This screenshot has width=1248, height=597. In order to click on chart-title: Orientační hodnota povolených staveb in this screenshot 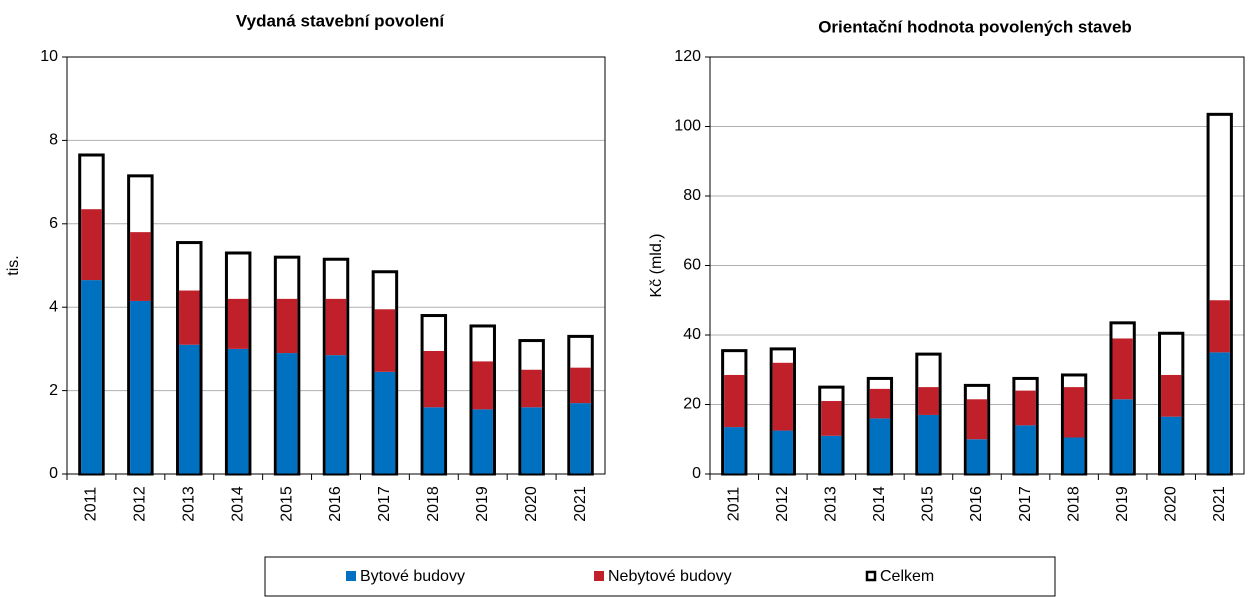, I will do `click(975, 26)`.